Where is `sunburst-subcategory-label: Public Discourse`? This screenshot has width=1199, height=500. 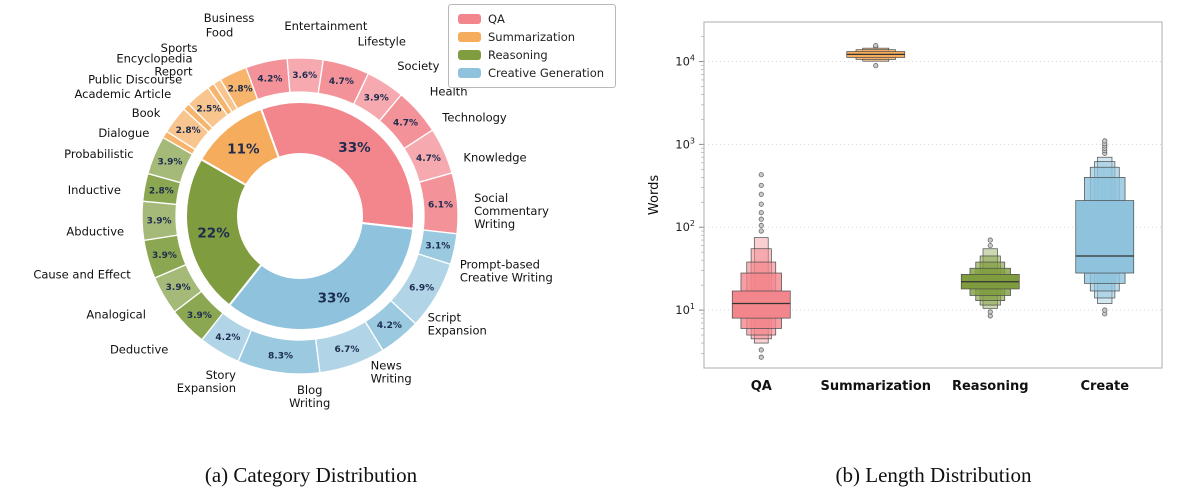 sunburst-subcategory-label: Public Discourse is located at coordinates (135, 80).